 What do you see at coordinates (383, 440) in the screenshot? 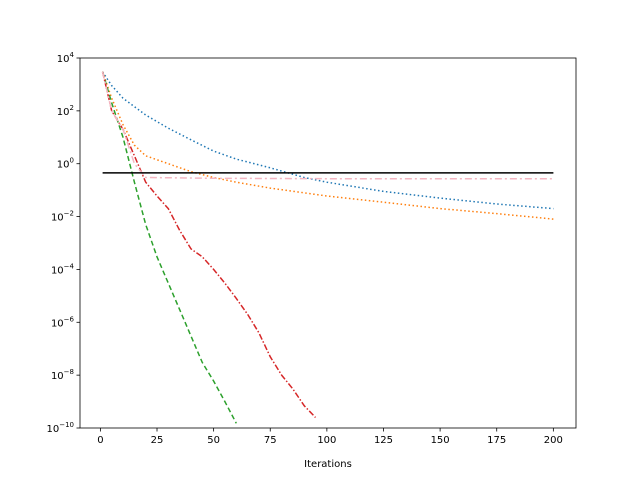
I see `x-tick-label: 125` at bounding box center [383, 440].